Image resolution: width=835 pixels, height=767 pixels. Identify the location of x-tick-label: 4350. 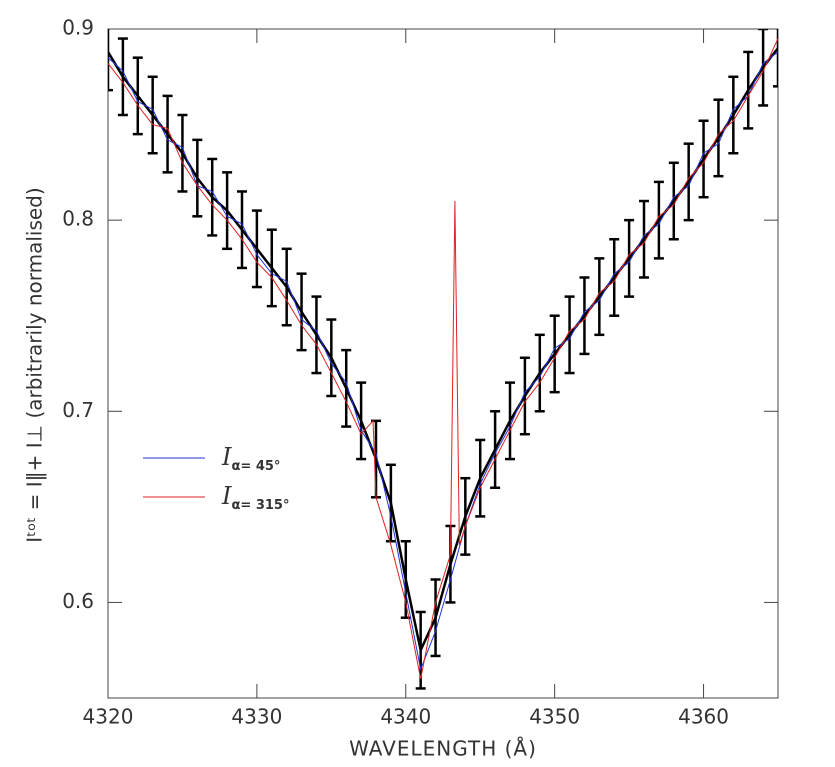
(554, 717).